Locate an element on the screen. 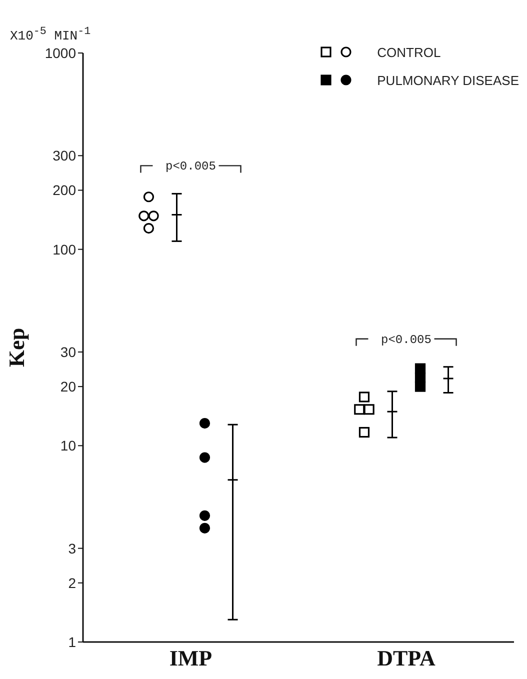  y-tick-label: 100 is located at coordinates (64, 249).